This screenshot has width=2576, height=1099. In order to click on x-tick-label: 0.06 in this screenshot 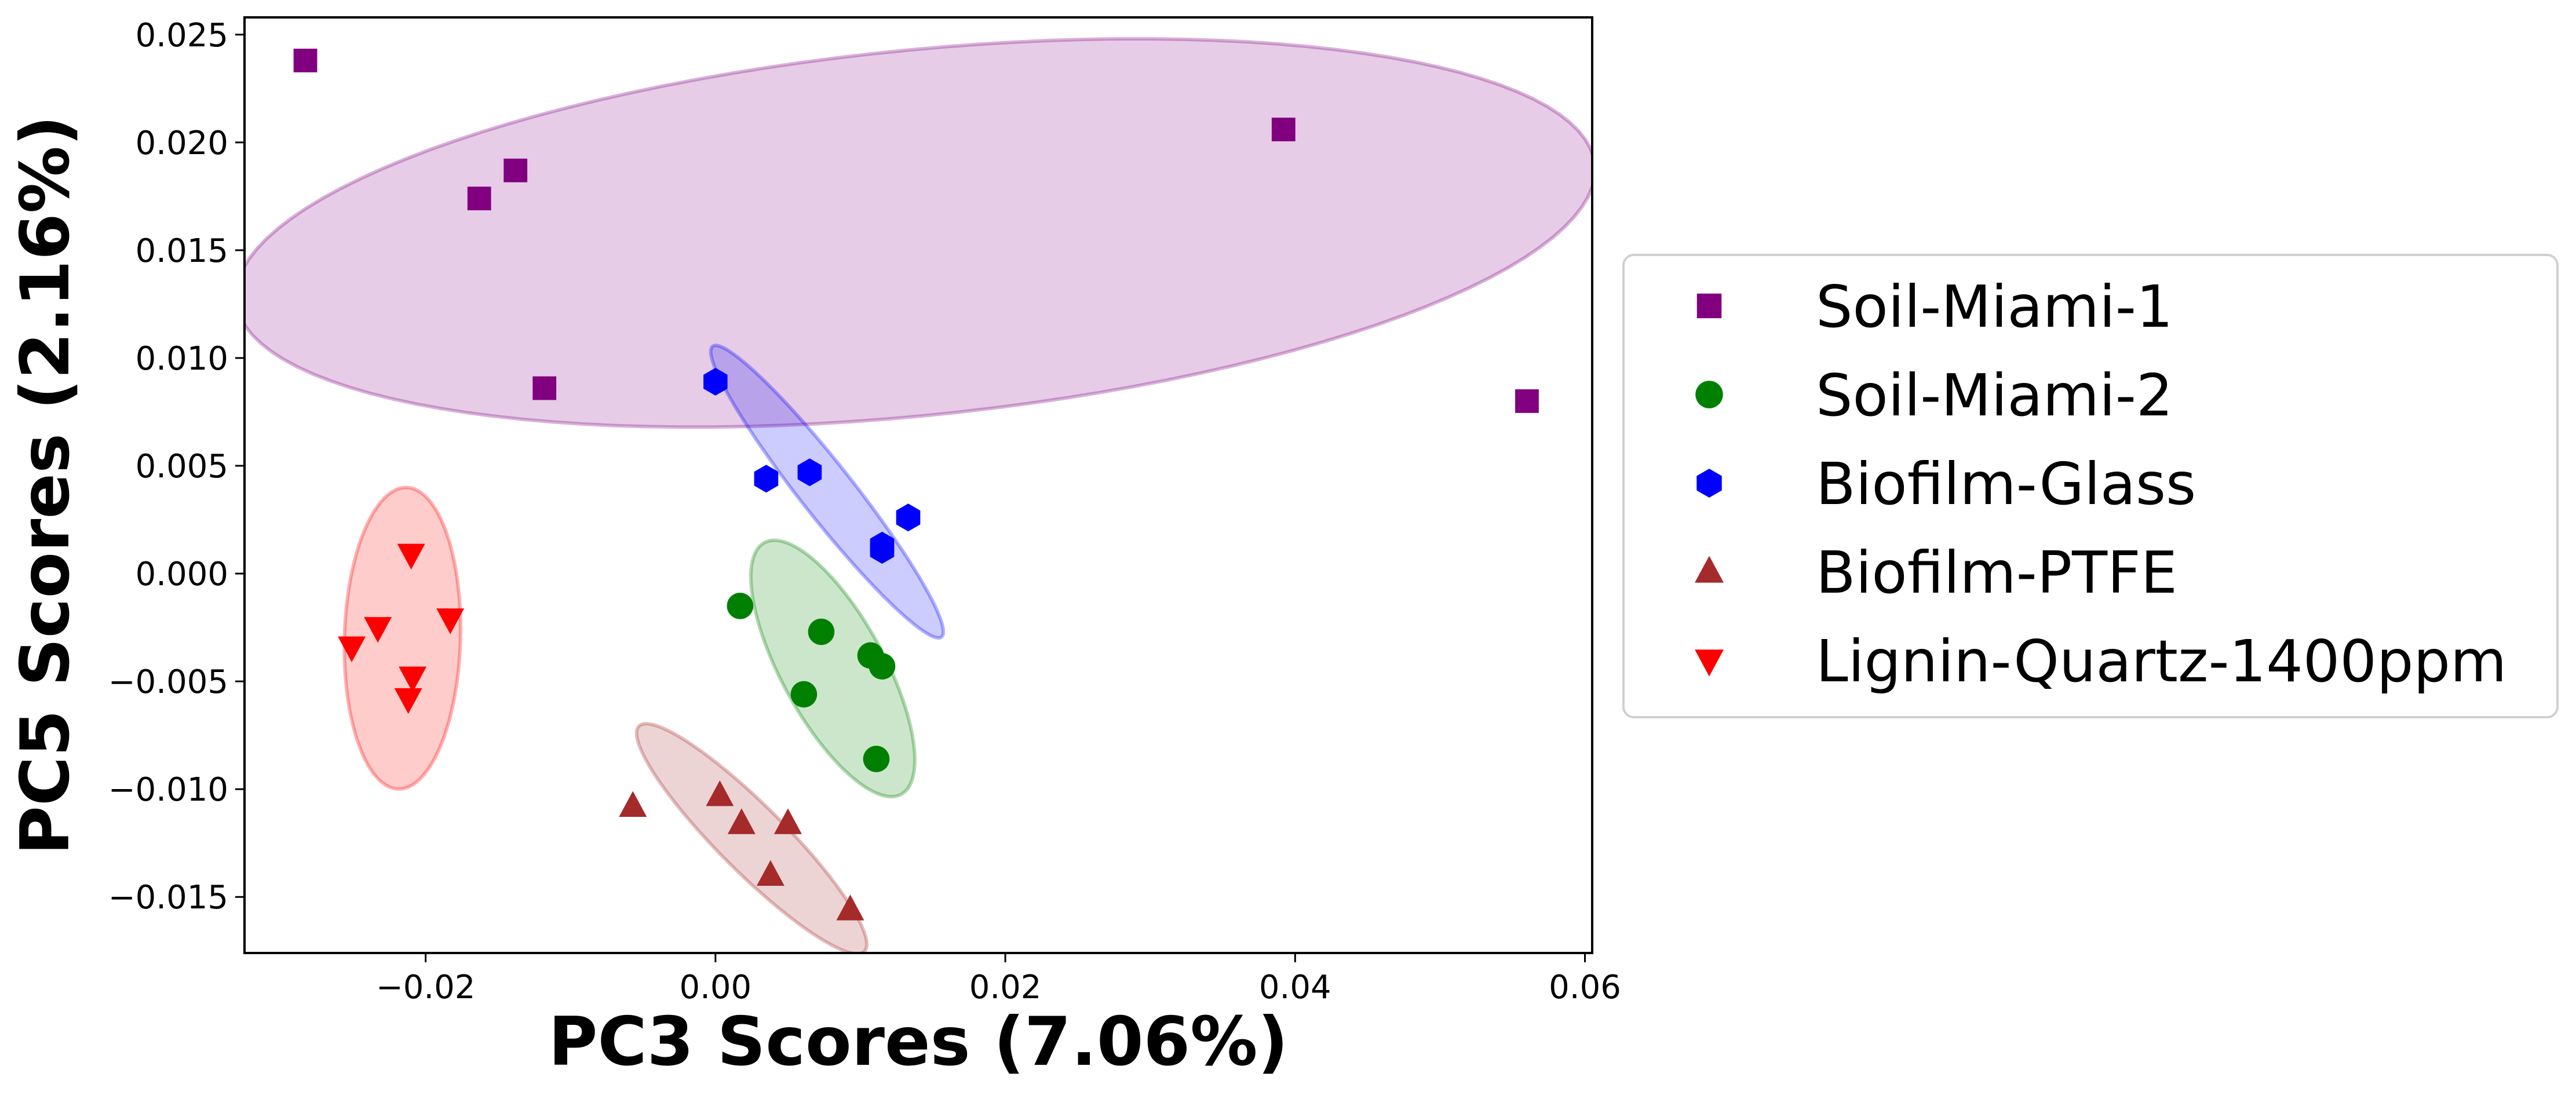, I will do `click(1585, 988)`.